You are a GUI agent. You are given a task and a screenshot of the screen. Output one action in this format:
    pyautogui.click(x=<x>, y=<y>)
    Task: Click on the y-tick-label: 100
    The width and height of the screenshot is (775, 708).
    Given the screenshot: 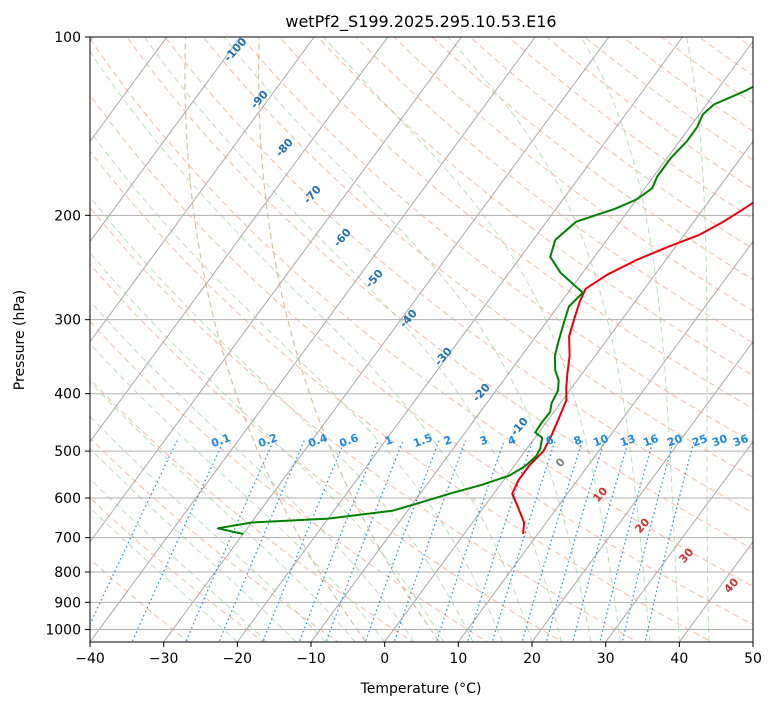 What is the action you would take?
    pyautogui.click(x=67, y=38)
    